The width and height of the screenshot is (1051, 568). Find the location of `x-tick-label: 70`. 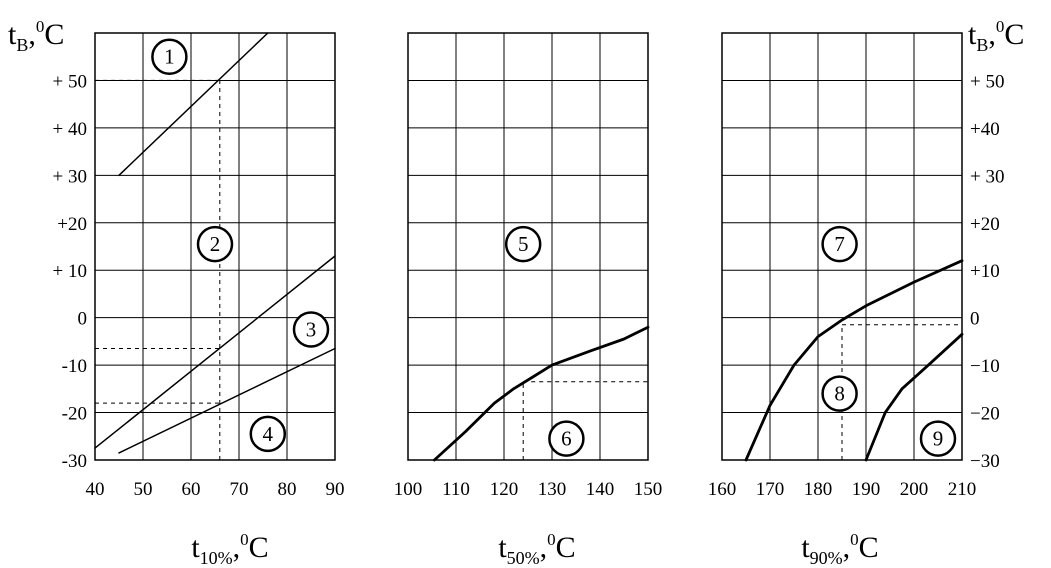

x-tick-label: 70 is located at coordinates (239, 489).